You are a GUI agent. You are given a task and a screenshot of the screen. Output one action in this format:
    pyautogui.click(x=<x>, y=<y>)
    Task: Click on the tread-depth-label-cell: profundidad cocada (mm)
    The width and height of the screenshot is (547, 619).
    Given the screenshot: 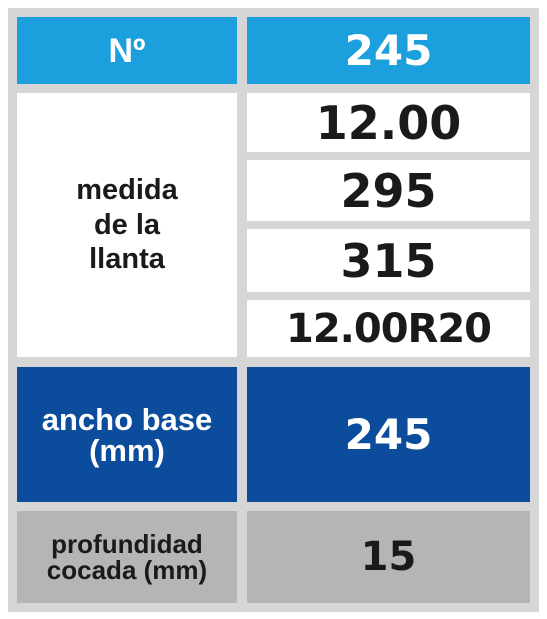 What is the action you would take?
    pyautogui.click(x=127, y=557)
    